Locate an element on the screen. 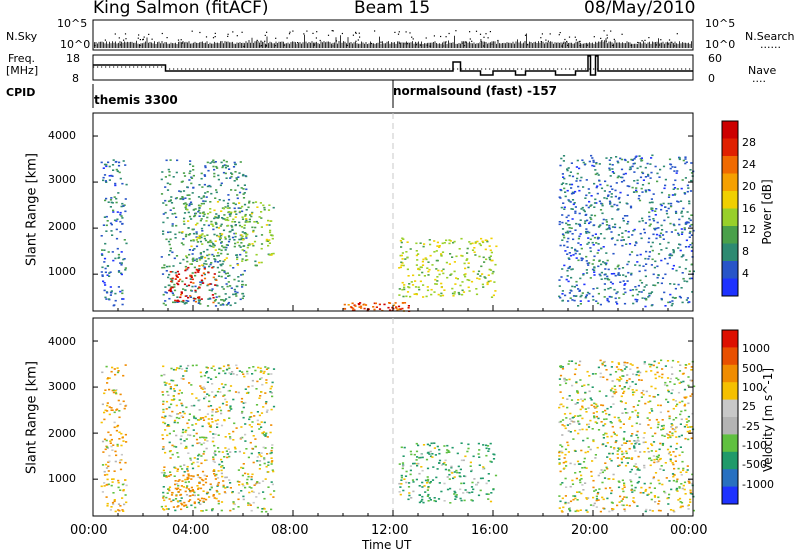 This screenshot has width=800, height=554. power-colorbar-tick-label: 24 is located at coordinates (749, 164).